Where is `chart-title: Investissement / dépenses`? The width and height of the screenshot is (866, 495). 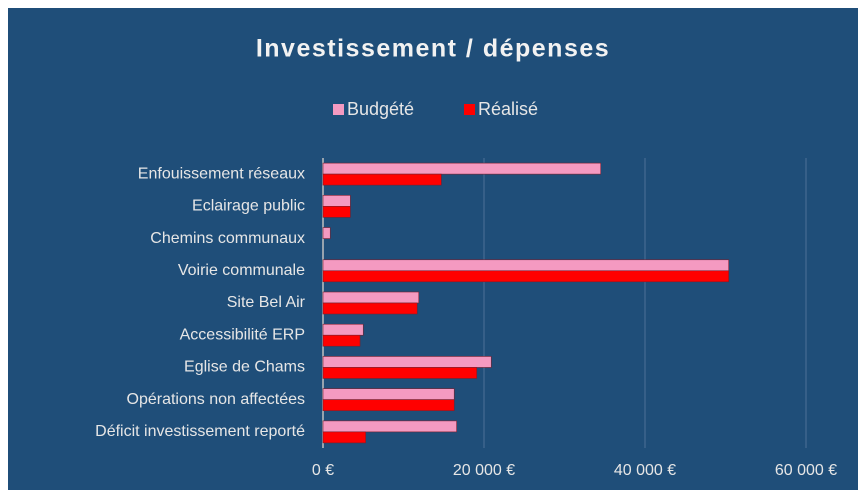 chart-title: Investissement / dépenses is located at coordinates (433, 49).